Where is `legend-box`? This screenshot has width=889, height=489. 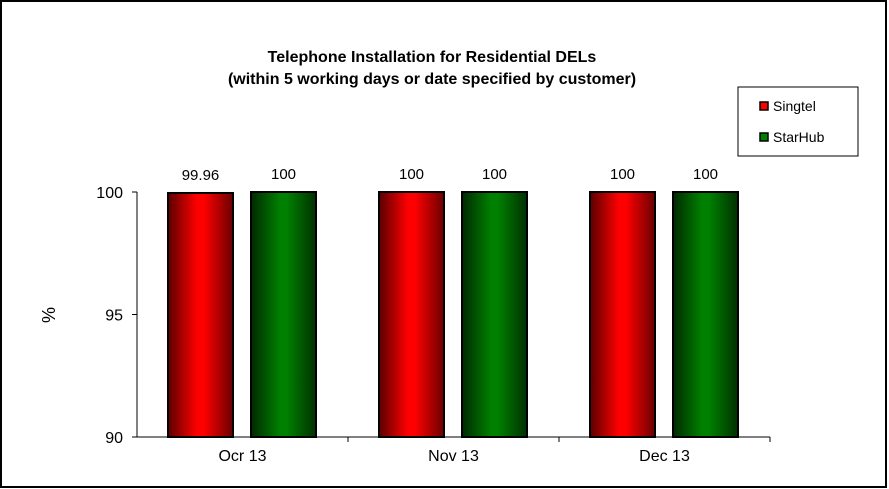 legend-box is located at coordinates (798, 121).